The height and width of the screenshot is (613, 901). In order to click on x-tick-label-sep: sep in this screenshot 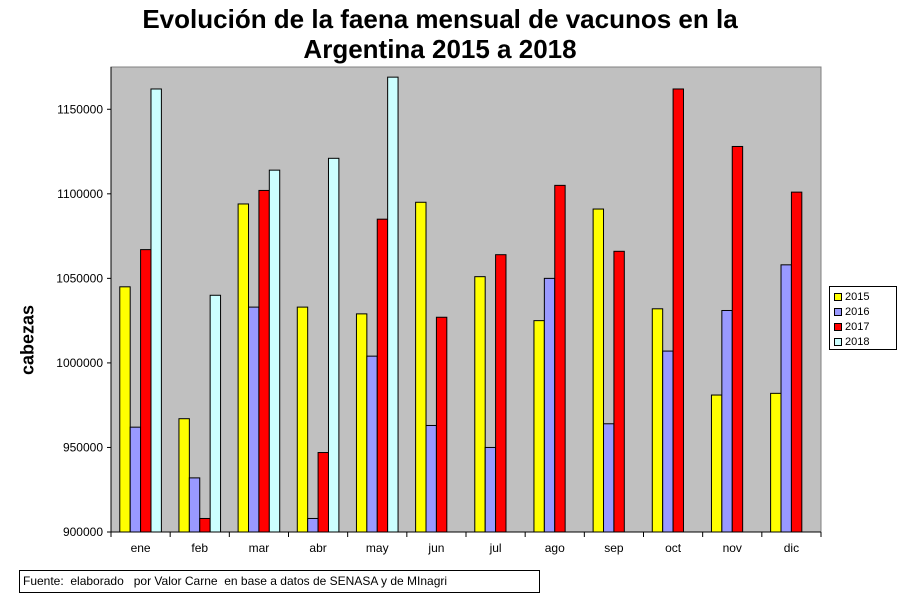, I will do `click(614, 548)`.